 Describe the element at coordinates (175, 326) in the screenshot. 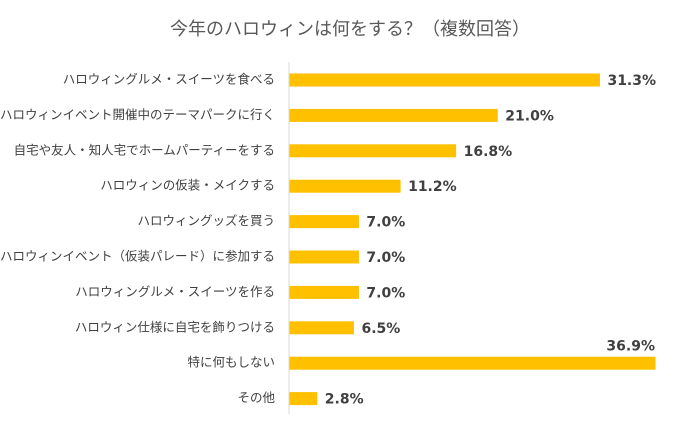

I see `category-label: ハロウィン仕様に自宅を飾りつける` at that location.